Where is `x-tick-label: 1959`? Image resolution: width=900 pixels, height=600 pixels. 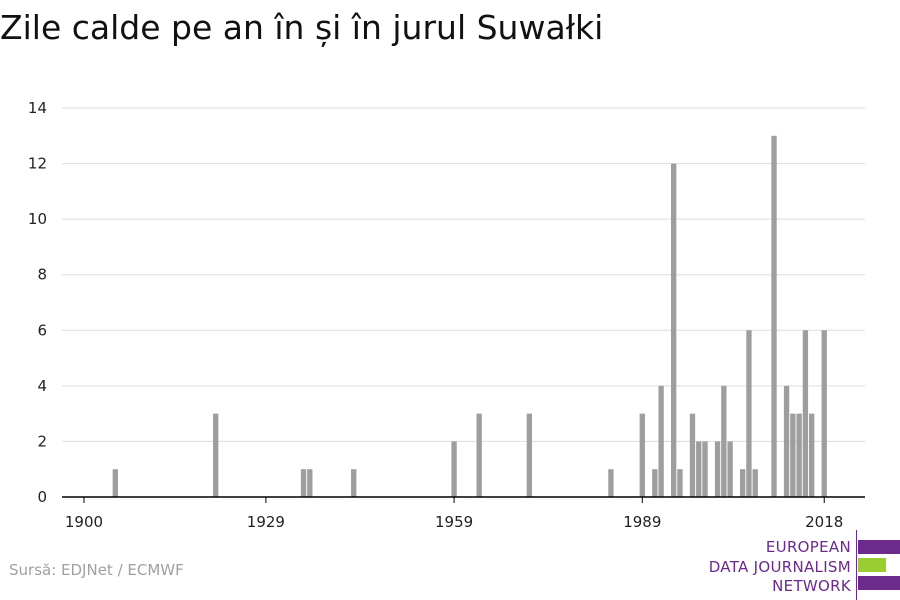 x-tick-label: 1959 is located at coordinates (454, 521).